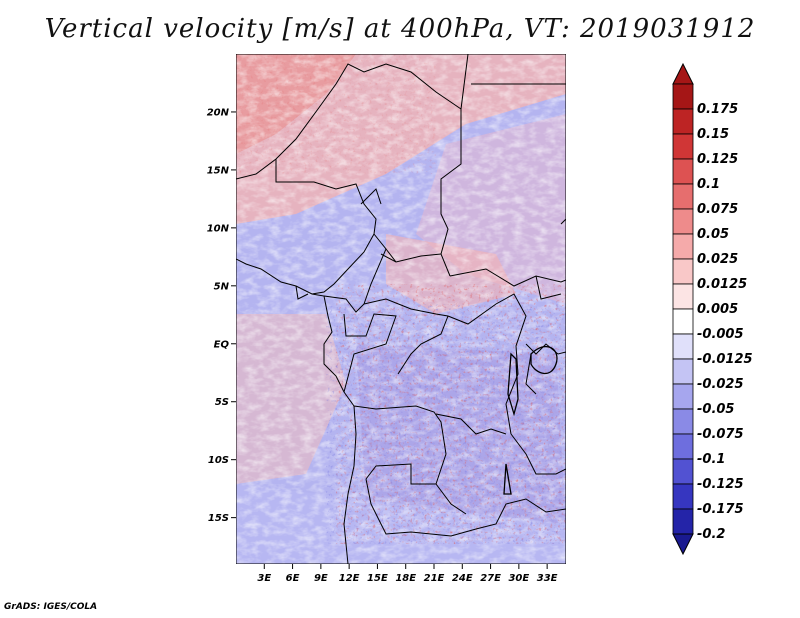 The height and width of the screenshot is (618, 800). I want to click on lakes, so click(530, 420).